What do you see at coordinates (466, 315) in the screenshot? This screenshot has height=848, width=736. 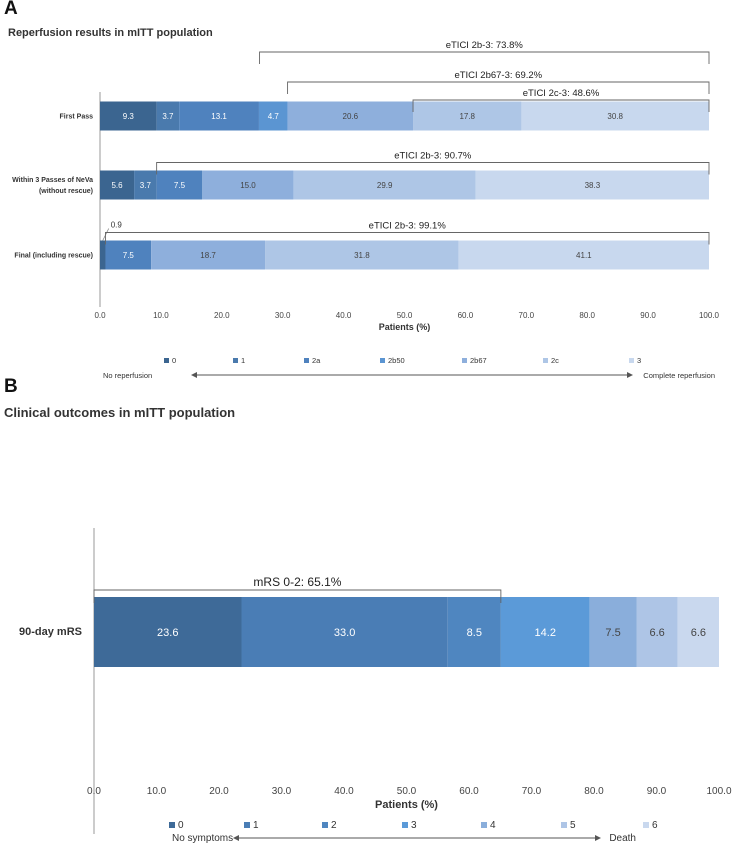 I see `x-tick-label: 60.0` at bounding box center [466, 315].